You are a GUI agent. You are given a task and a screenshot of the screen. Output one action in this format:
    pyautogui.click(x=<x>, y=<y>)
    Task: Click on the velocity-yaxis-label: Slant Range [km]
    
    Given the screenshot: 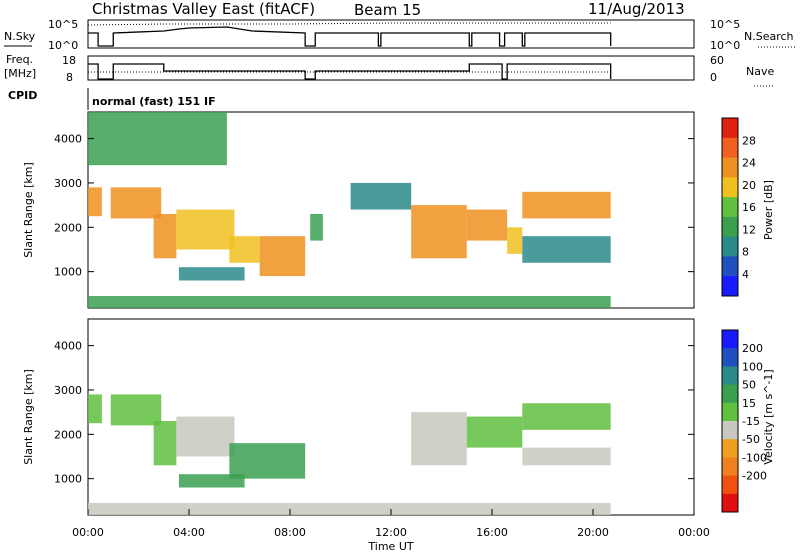 What is the action you would take?
    pyautogui.click(x=28, y=417)
    